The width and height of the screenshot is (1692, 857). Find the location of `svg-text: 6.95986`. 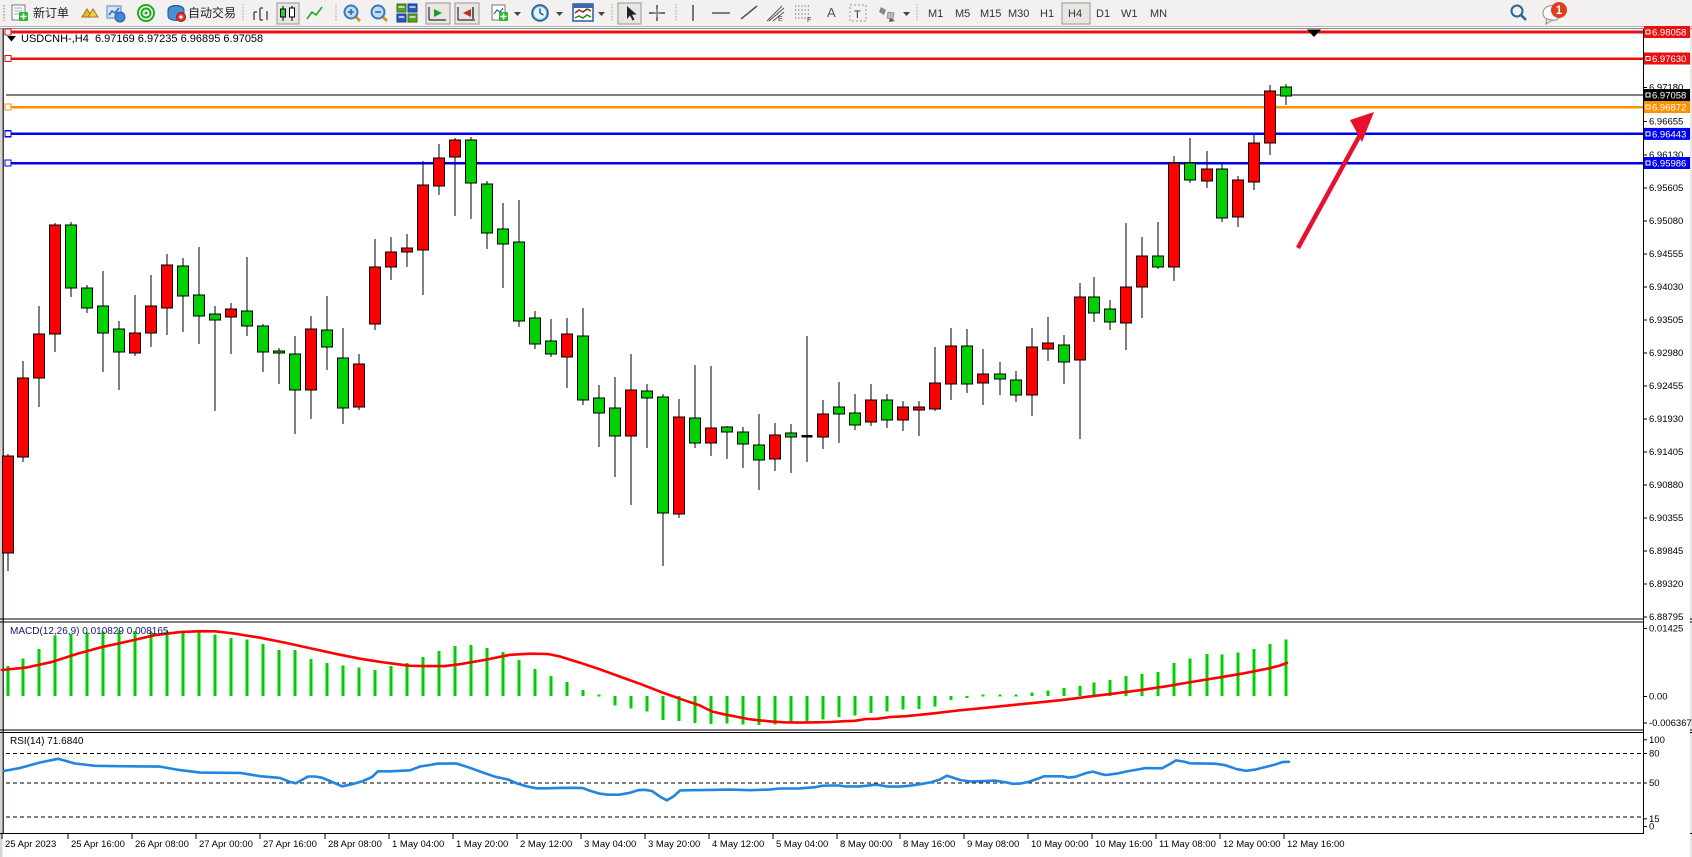

svg-text: 6.95986 is located at coordinates (1669, 164).